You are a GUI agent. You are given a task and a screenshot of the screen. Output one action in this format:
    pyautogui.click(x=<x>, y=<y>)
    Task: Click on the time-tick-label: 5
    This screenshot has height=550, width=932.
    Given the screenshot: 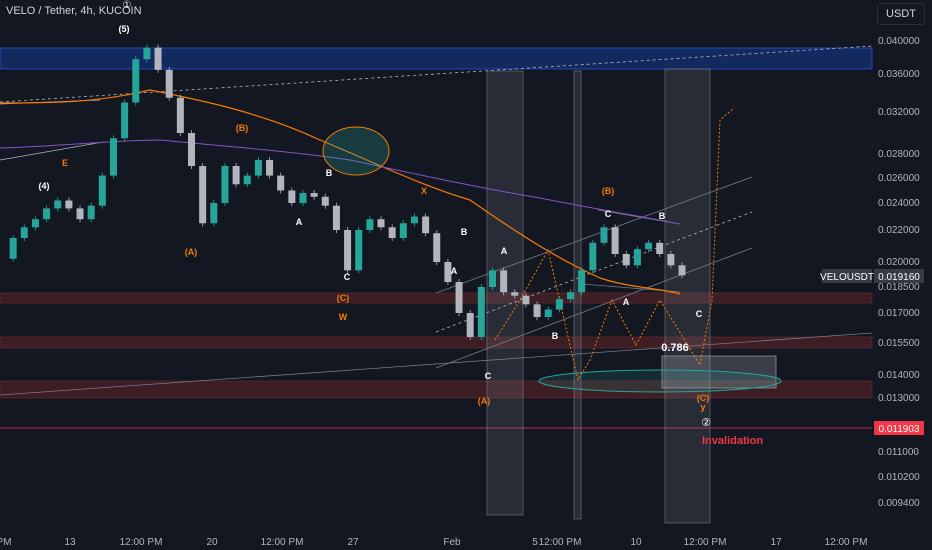 What is the action you would take?
    pyautogui.click(x=535, y=542)
    